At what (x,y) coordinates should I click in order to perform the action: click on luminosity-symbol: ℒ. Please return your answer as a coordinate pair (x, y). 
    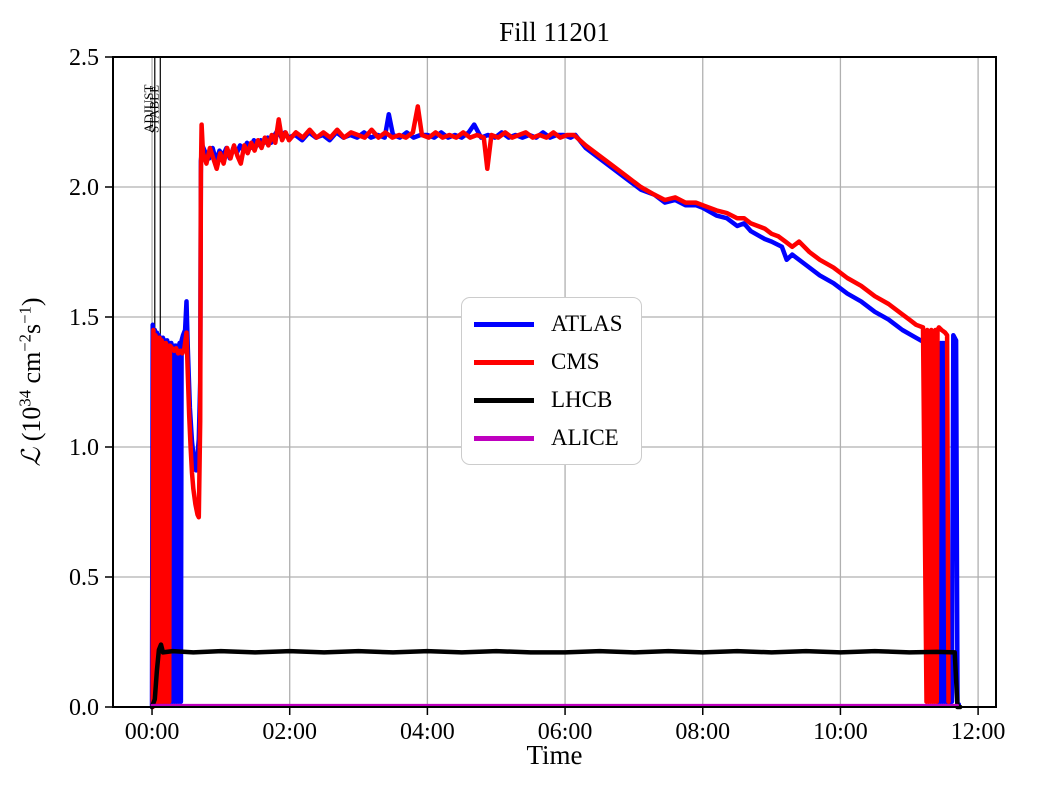
    Looking at the image, I should click on (31, 457).